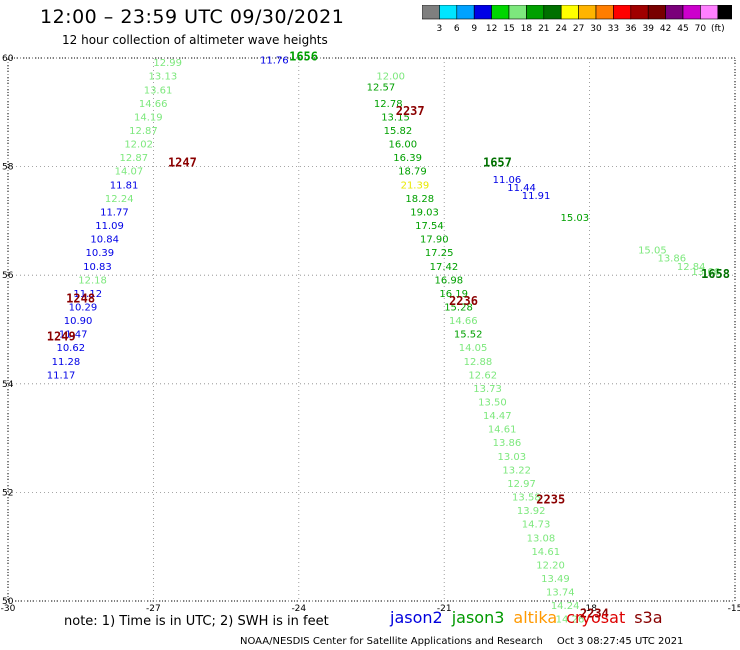 This screenshot has width=740, height=650. I want to click on scale-label: 3, so click(440, 29).